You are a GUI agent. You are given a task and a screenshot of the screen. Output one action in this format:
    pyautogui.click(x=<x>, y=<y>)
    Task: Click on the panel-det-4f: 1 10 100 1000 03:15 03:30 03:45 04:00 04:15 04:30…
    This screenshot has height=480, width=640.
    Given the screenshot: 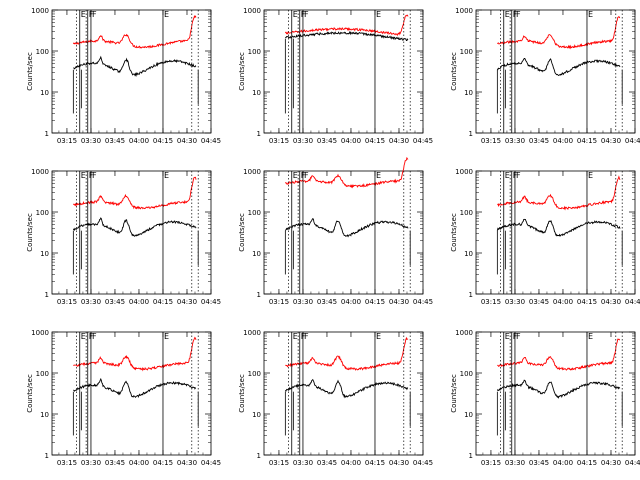 What is the action you would take?
    pyautogui.click(x=123, y=237)
    